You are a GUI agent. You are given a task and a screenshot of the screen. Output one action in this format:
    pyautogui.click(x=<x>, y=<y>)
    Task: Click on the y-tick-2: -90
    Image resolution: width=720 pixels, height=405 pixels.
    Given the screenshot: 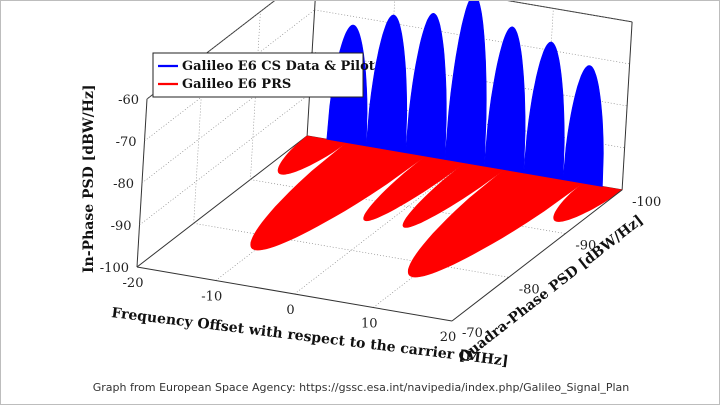 What is the action you would take?
    pyautogui.click(x=585, y=246)
    